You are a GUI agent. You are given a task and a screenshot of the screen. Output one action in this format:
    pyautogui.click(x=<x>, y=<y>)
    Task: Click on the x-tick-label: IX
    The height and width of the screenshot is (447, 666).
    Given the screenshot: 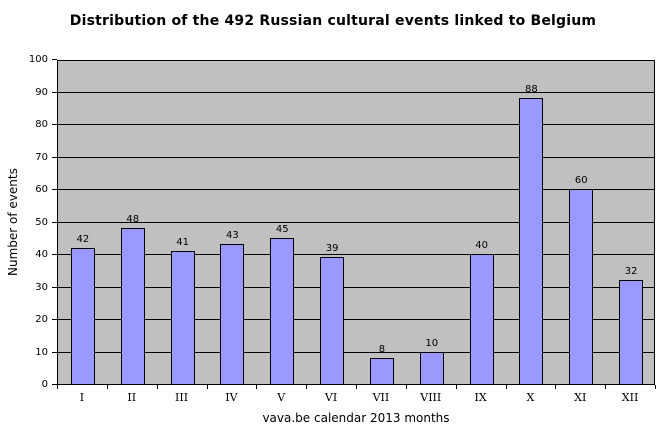 What is the action you would take?
    pyautogui.click(x=480, y=397)
    